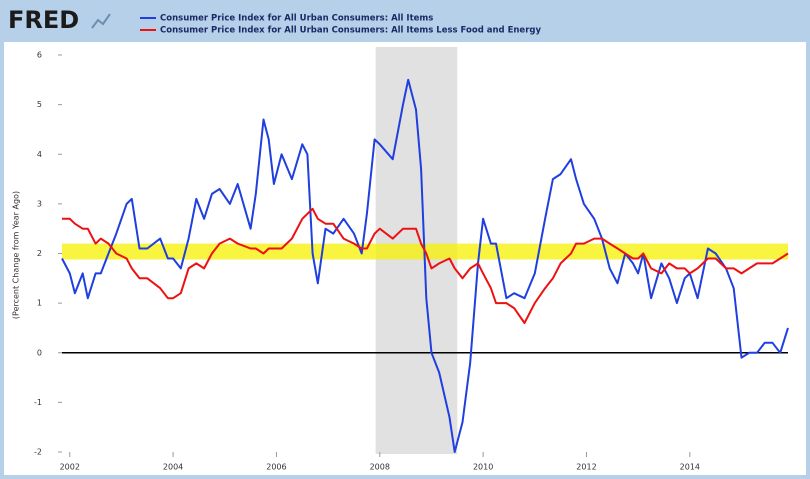 The width and height of the screenshot is (810, 479). What do you see at coordinates (276, 467) in the screenshot?
I see `x-tick-label: 2006` at bounding box center [276, 467].